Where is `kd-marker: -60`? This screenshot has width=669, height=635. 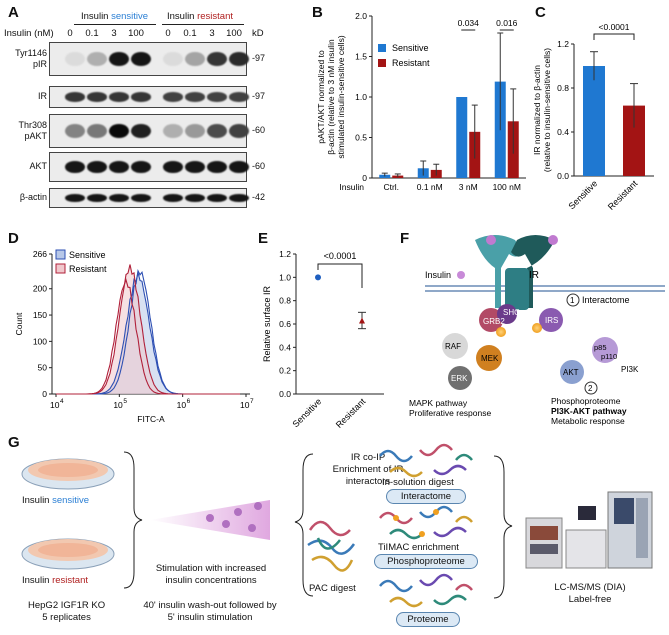
kd-marker: -60 is located at coordinates (259, 130).